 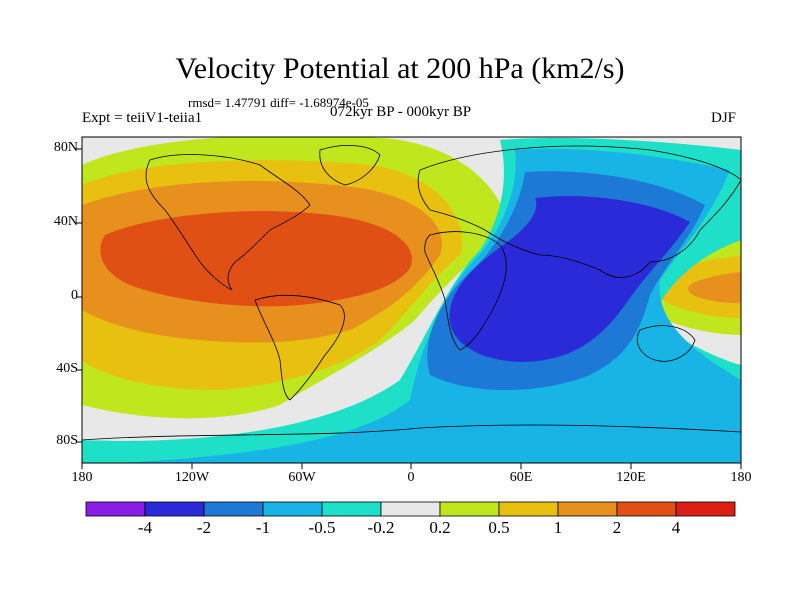 I want to click on colorbar-label: 4, so click(x=676, y=527).